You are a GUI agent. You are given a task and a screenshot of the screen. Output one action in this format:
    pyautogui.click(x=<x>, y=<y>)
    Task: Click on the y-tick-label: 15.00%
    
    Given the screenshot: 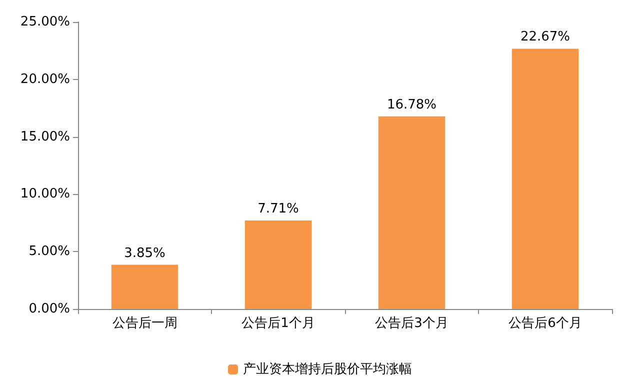 What is the action you would take?
    pyautogui.click(x=45, y=136)
    